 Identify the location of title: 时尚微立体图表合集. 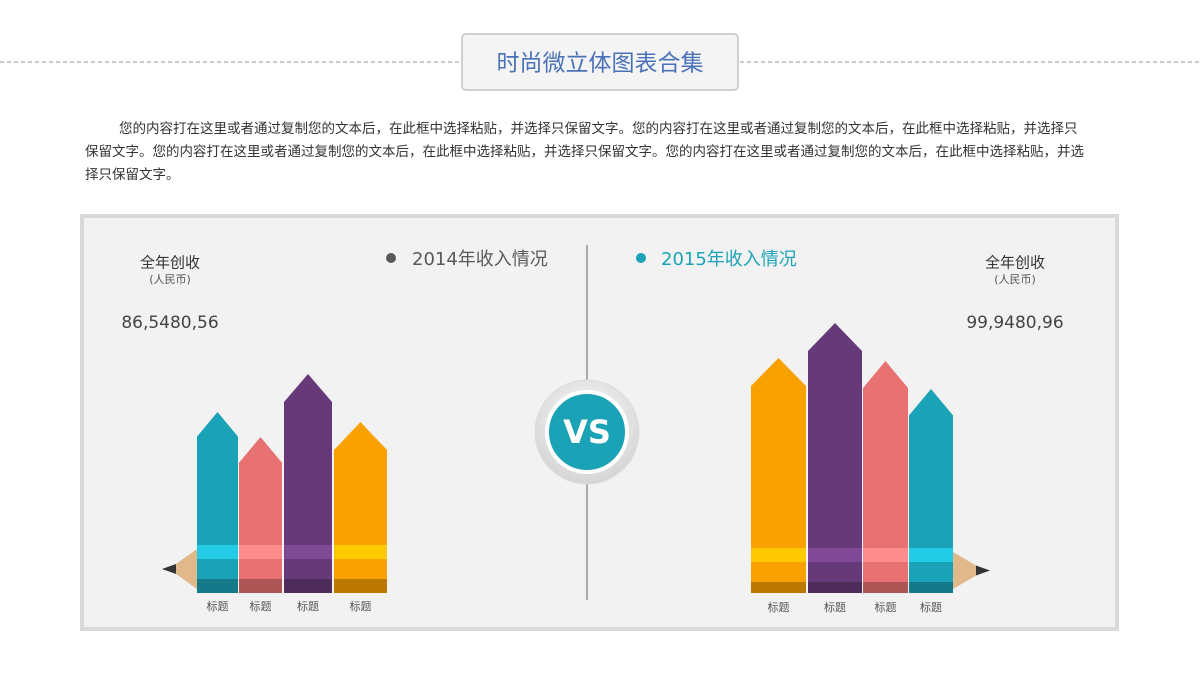
(600, 62).